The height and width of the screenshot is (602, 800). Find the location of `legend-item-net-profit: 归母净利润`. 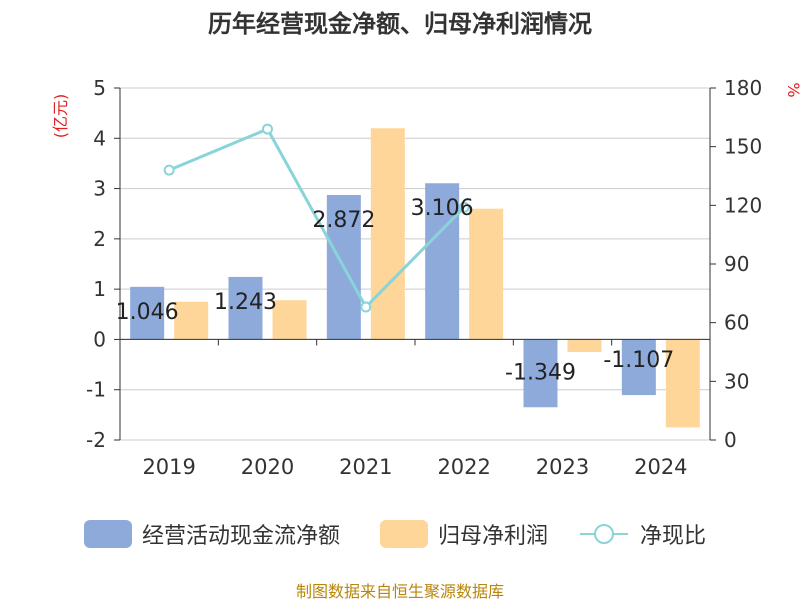

legend-item-net-profit: 归母净利润 is located at coordinates (464, 534).